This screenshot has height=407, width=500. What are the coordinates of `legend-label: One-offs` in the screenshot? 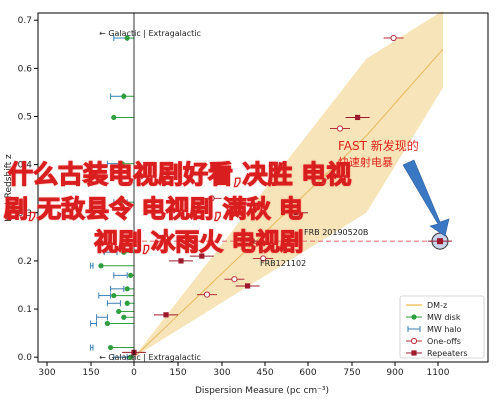 It's located at (444, 341).